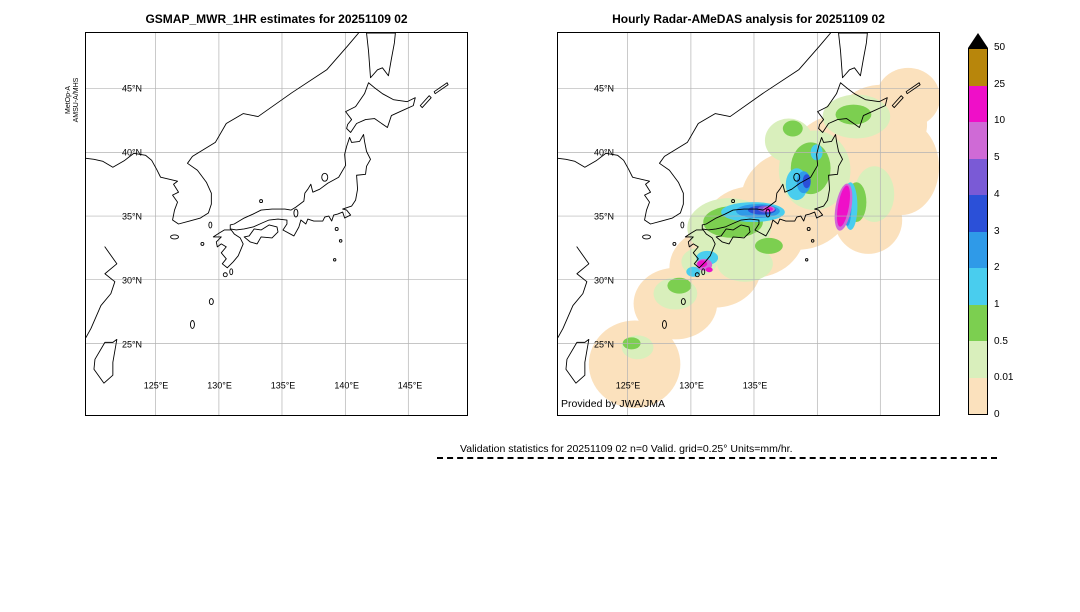 This screenshot has height=612, width=1080. I want to click on data-credit: Provided by JWA/JMA, so click(613, 404).